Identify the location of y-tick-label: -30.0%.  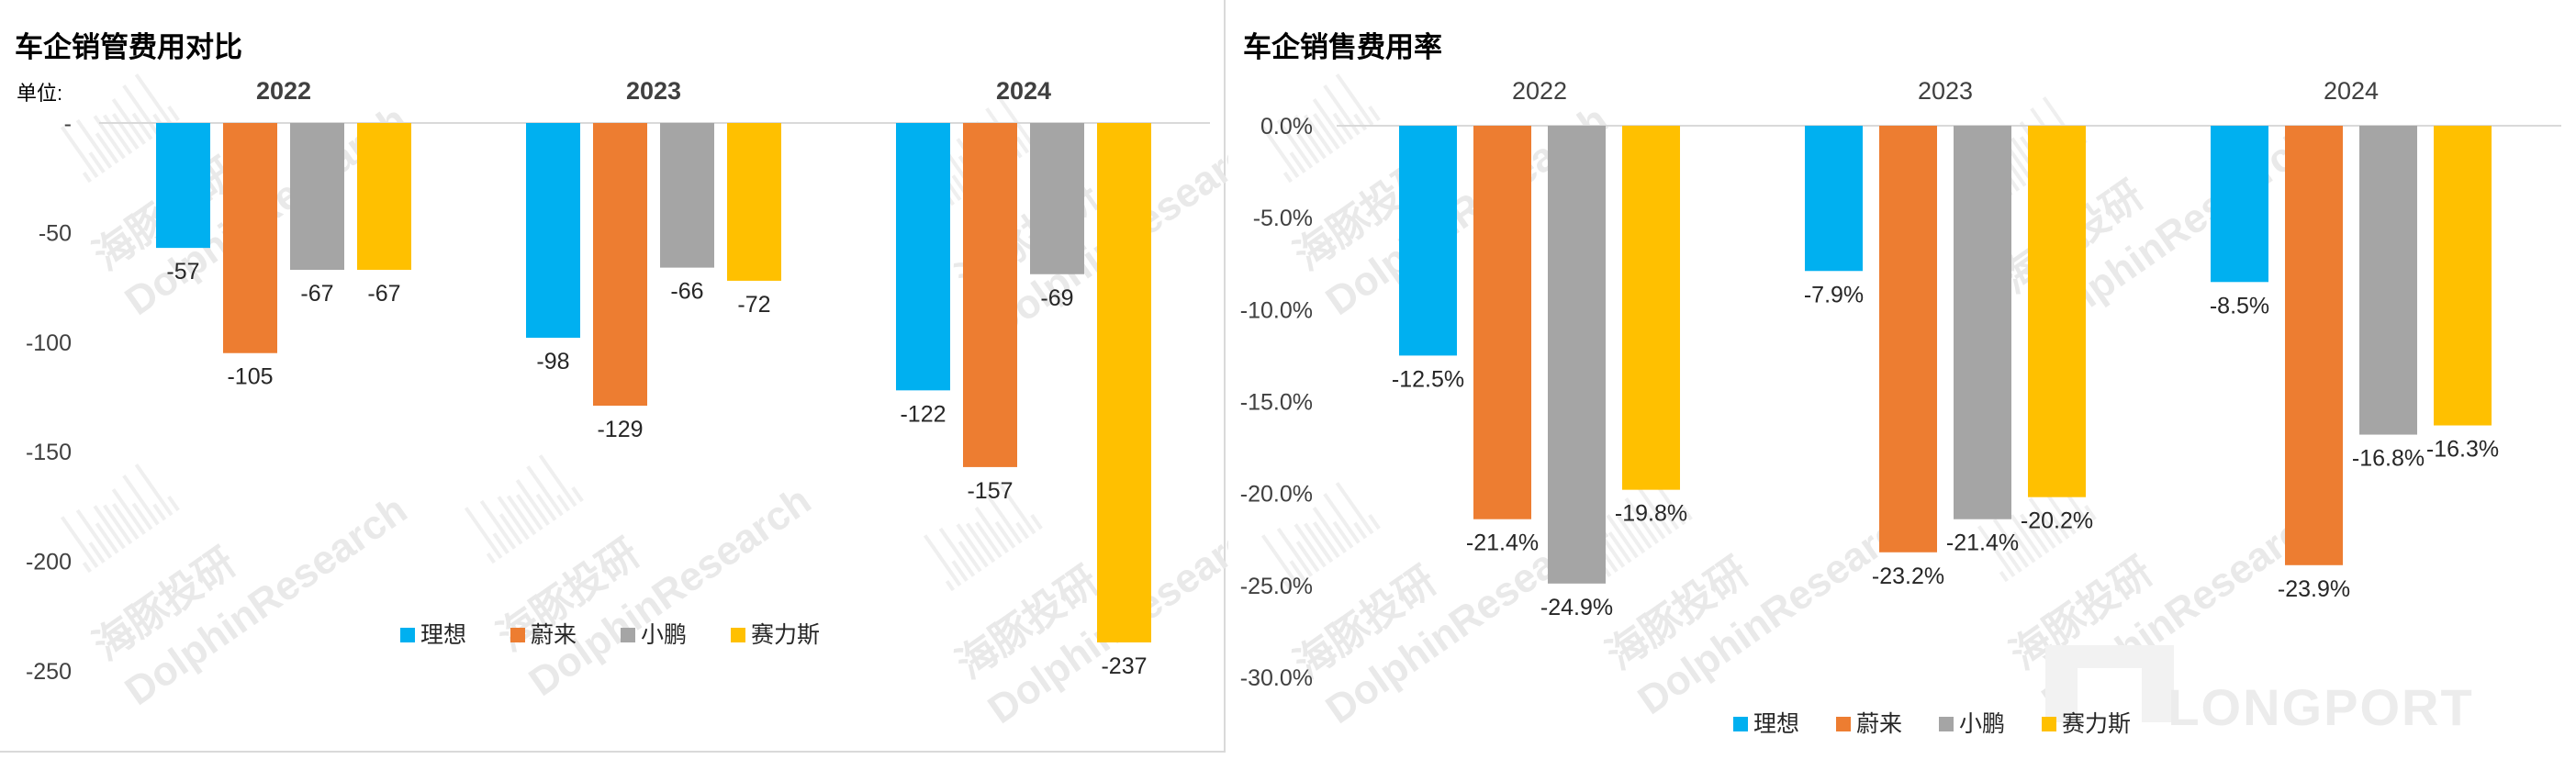
(1276, 678).